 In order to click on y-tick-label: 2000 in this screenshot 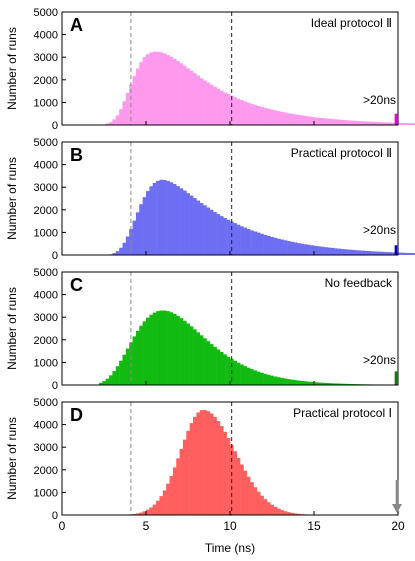, I will do `click(46, 471)`.